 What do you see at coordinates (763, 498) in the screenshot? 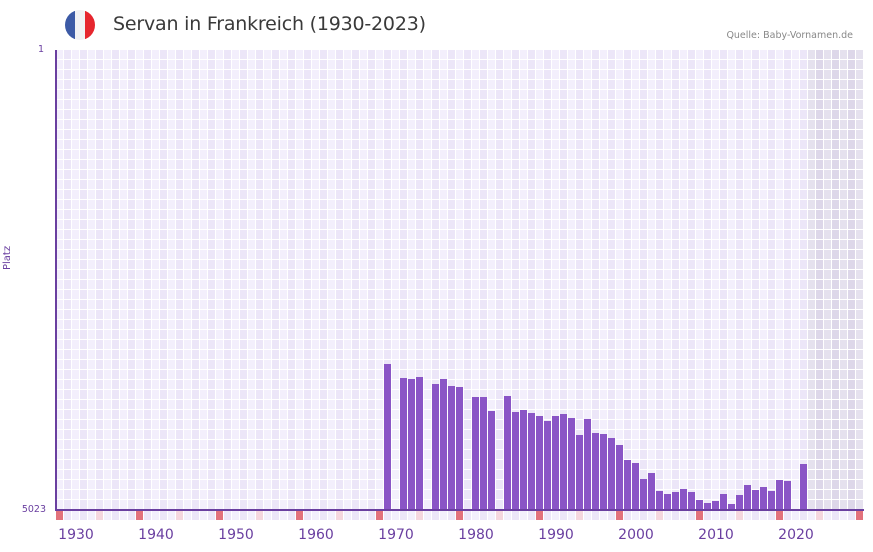
I see `bar-2017` at bounding box center [763, 498].